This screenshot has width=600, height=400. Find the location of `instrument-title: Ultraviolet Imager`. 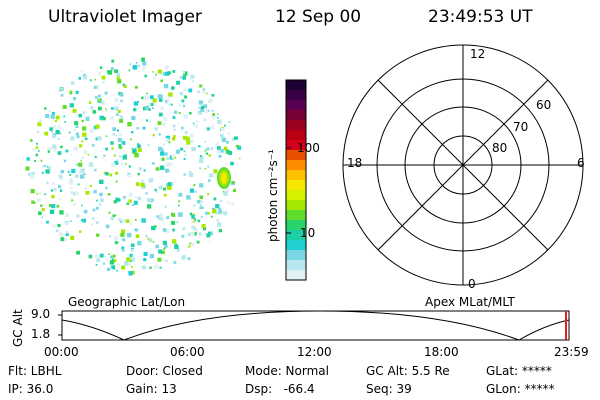

instrument-title: Ultraviolet Imager is located at coordinates (125, 17).